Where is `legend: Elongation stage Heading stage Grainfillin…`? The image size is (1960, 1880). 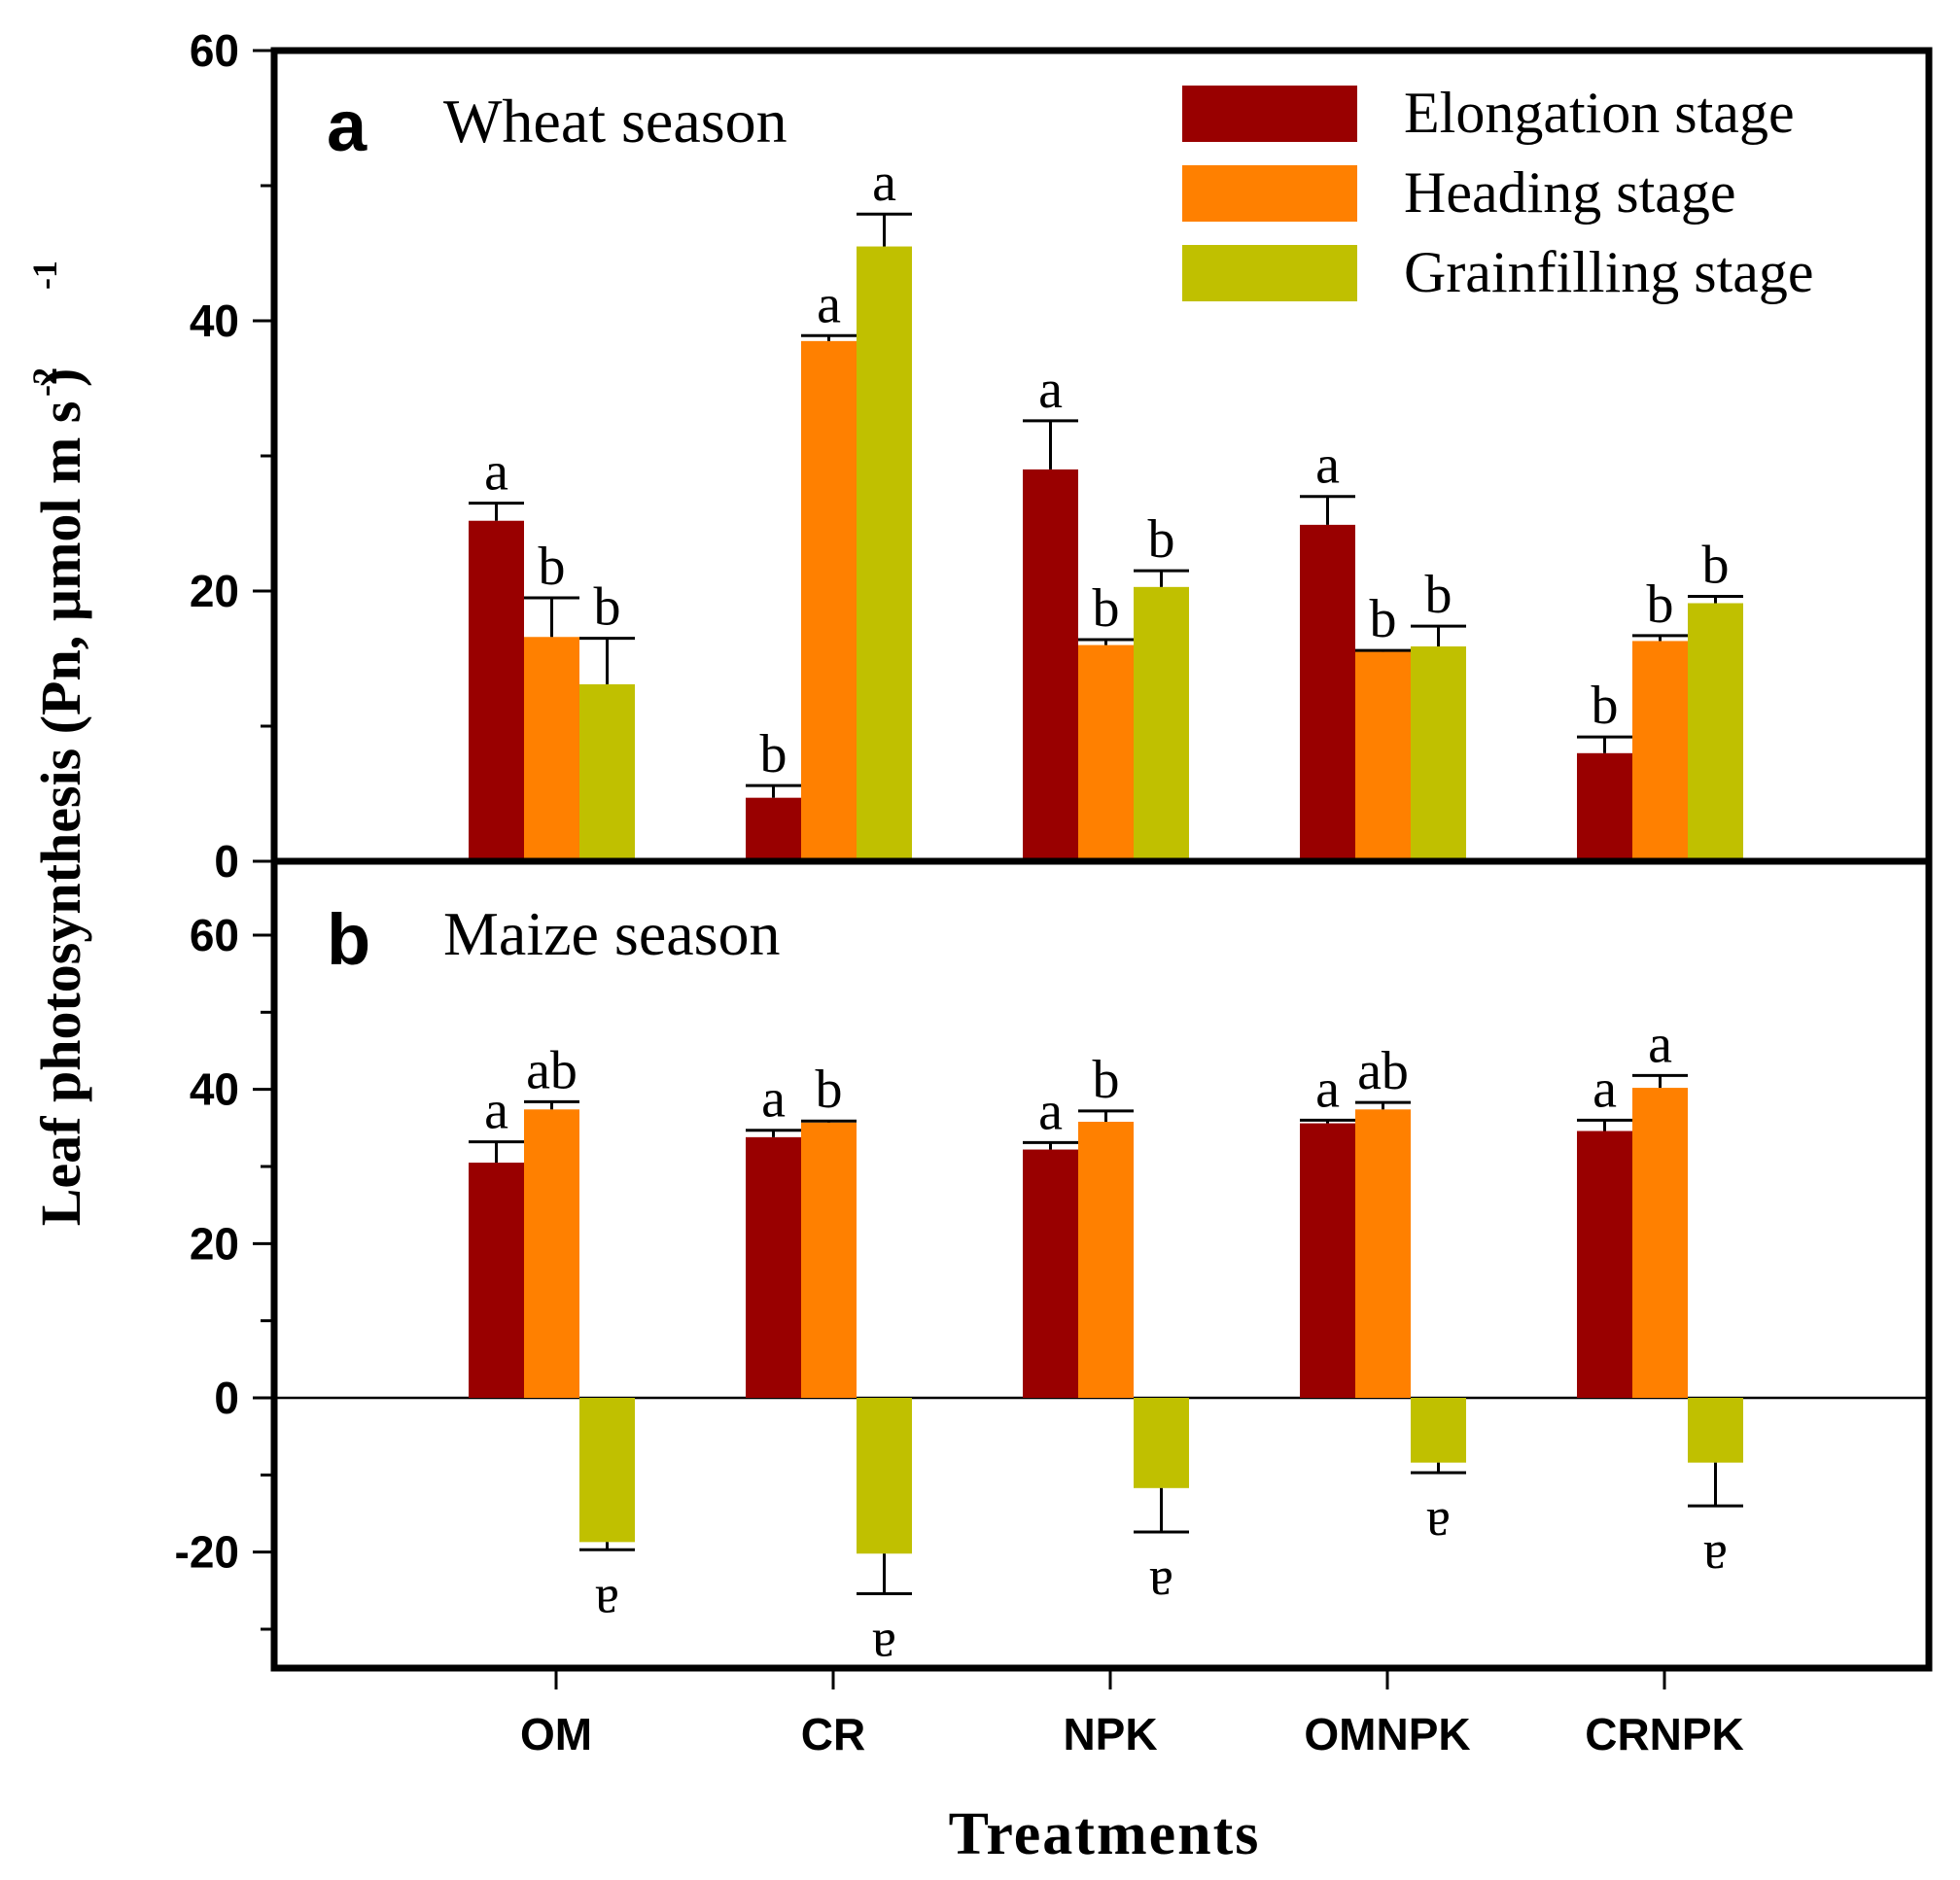 legend: Elongation stage Heading stage Grainfillin… is located at coordinates (1498, 192).